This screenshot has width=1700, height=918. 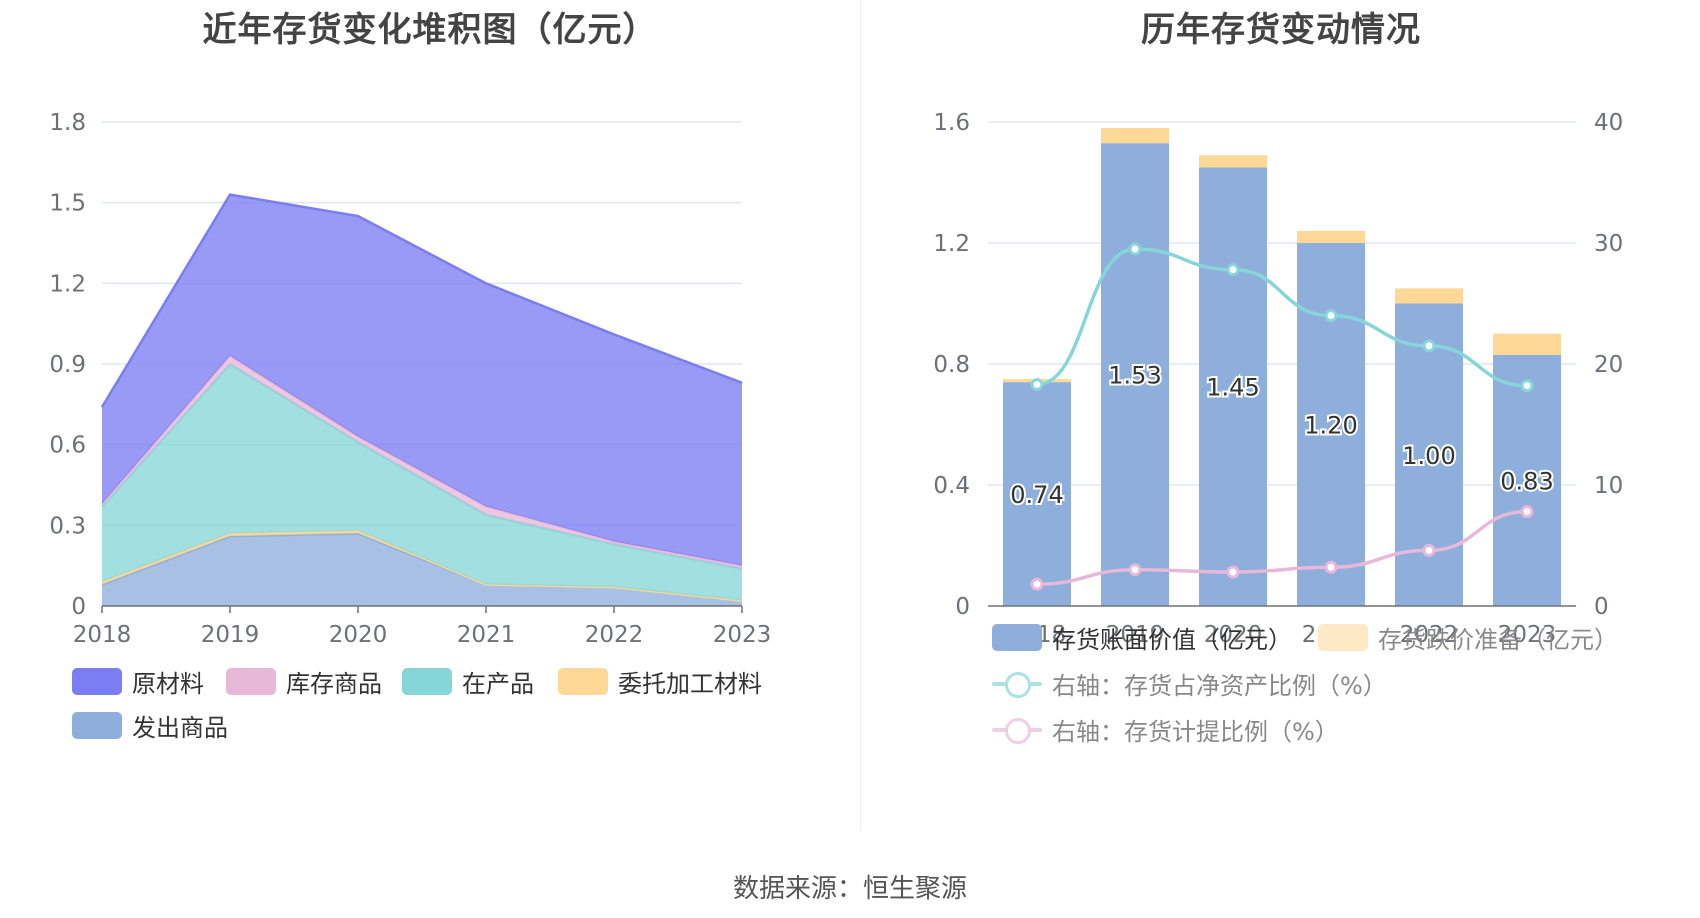 What do you see at coordinates (951, 365) in the screenshot?
I see `right-y-tick-label: 0.8` at bounding box center [951, 365].